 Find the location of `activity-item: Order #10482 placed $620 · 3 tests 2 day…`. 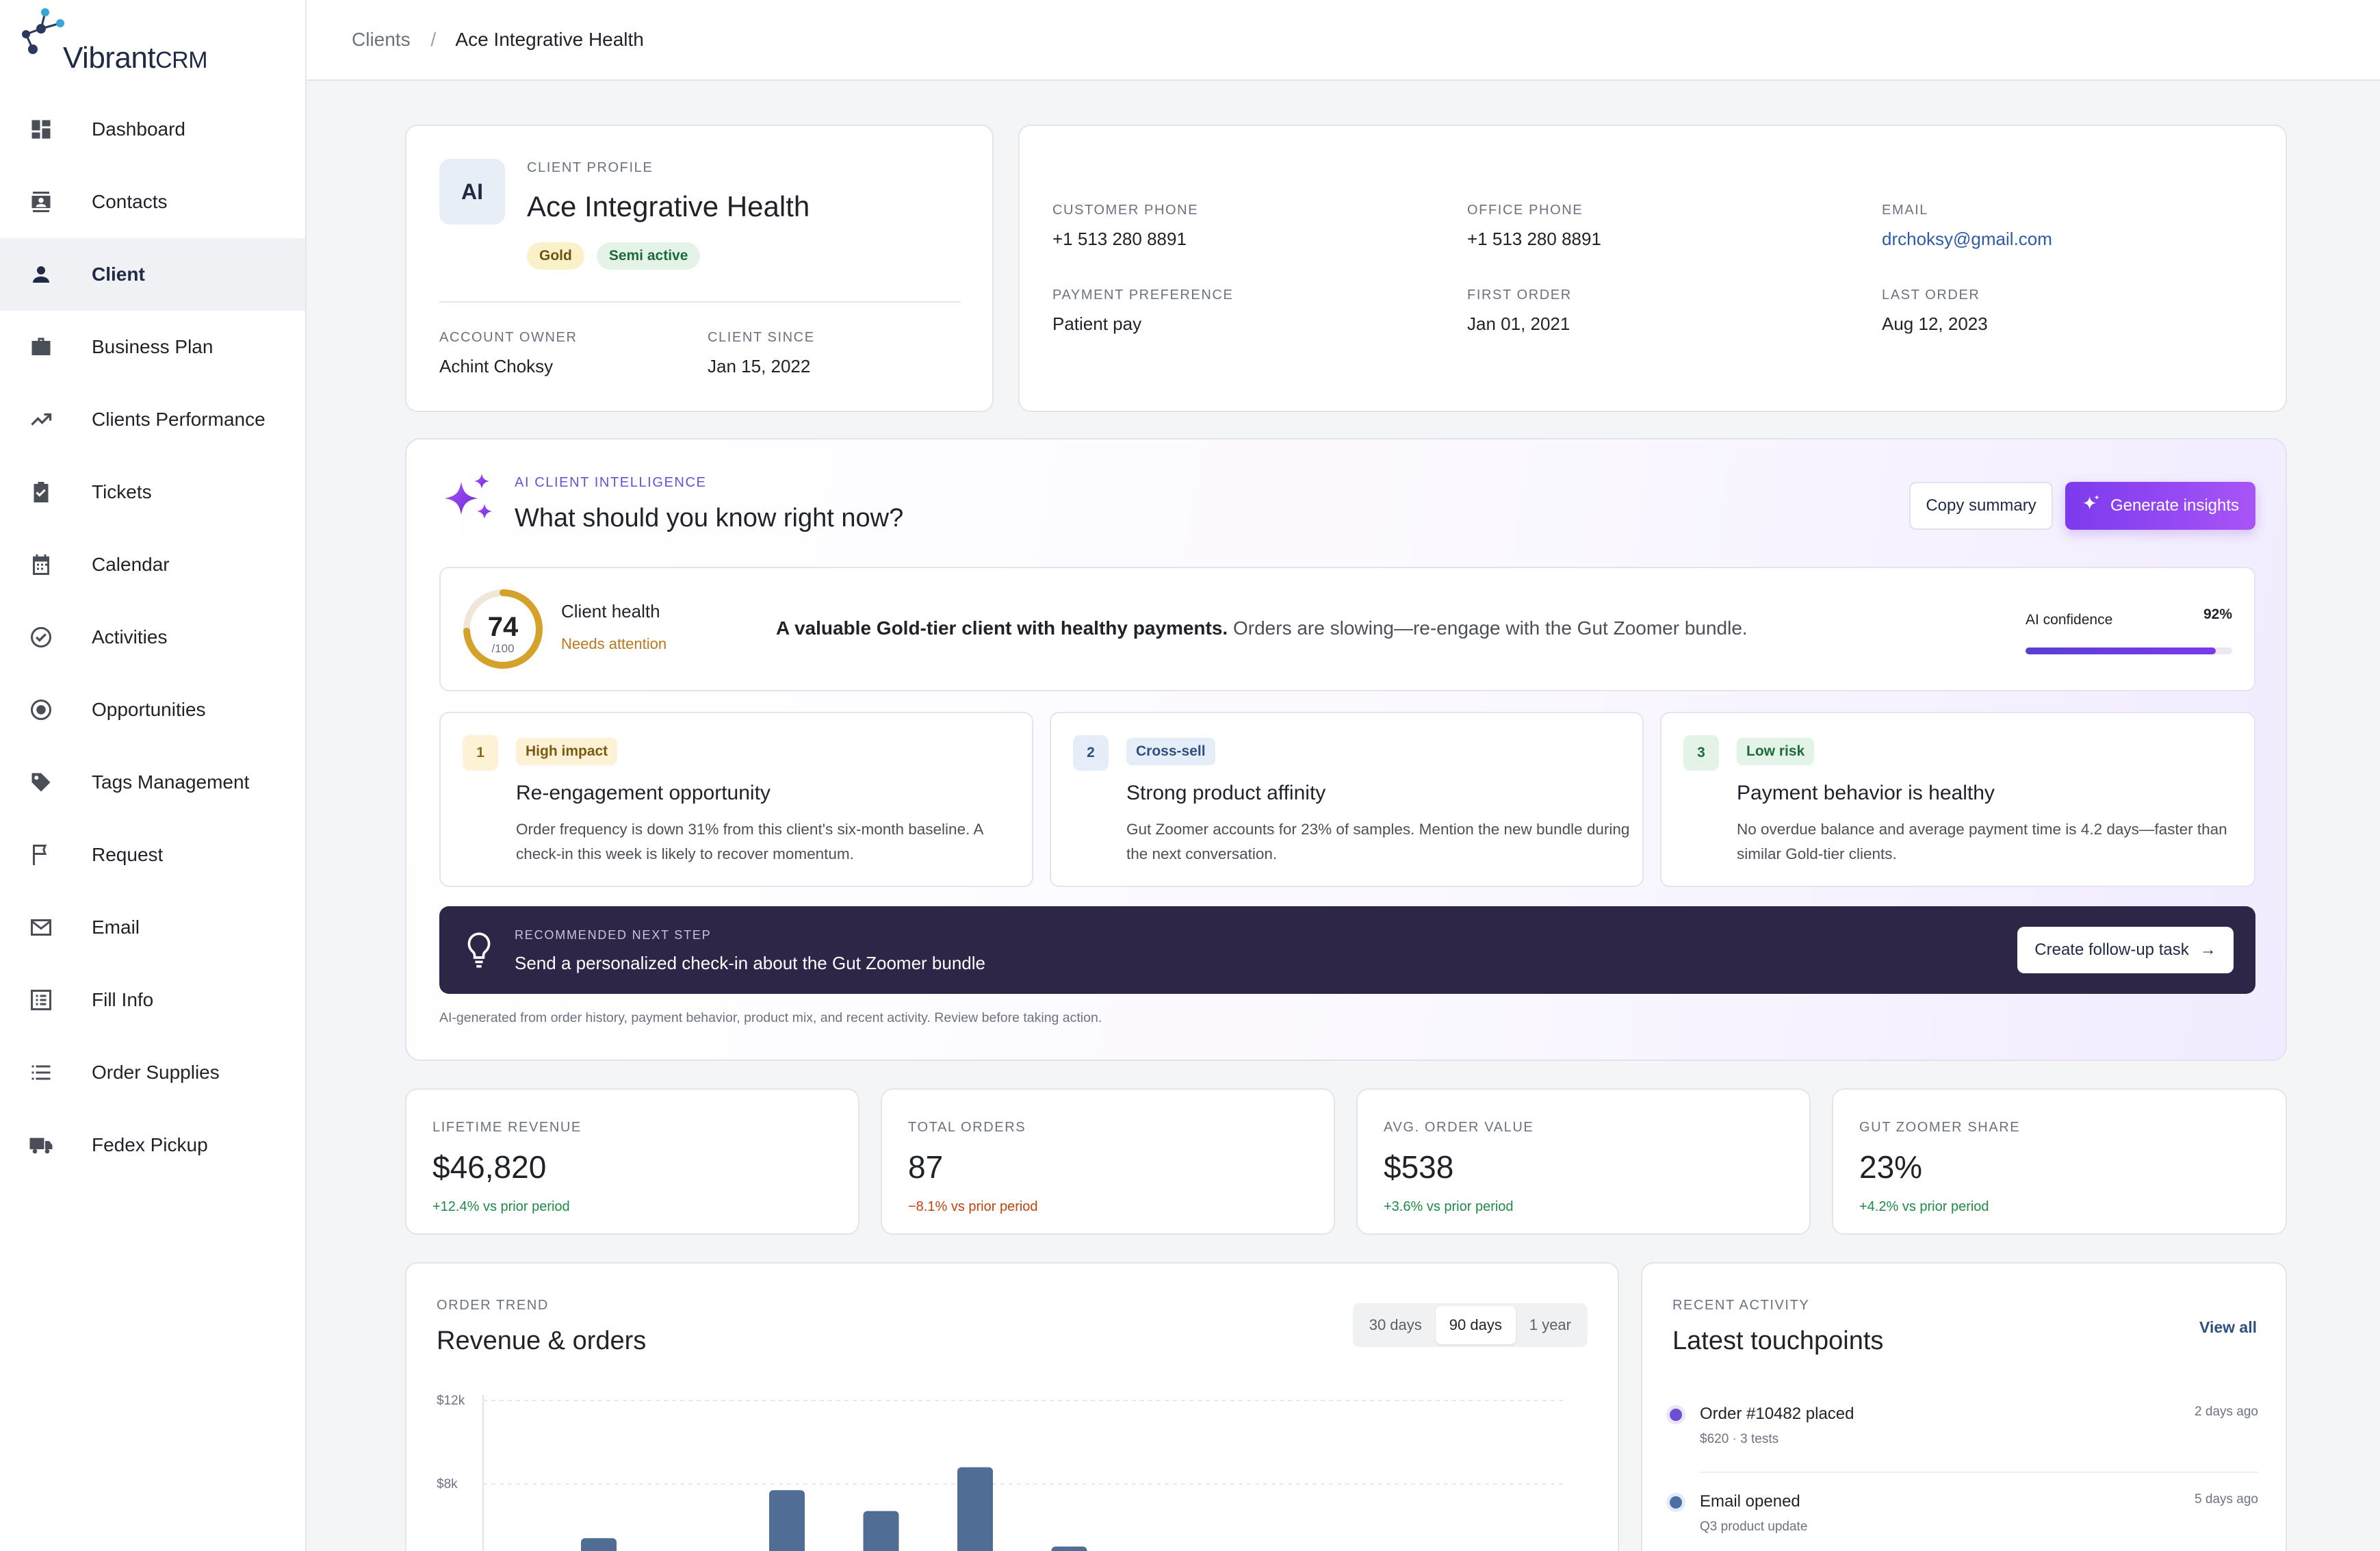

activity-item: Order #10482 placed $620 · 3 tests 2 day… is located at coordinates (1964, 1436).